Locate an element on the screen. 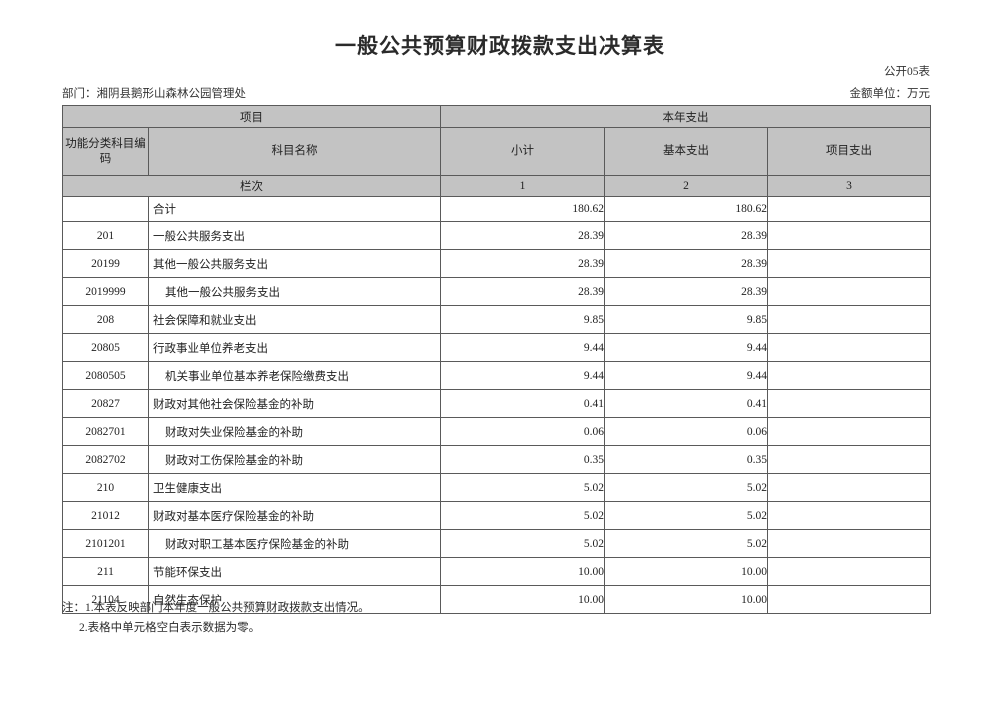 The width and height of the screenshot is (1000, 706). table-row: 2101201 财政对职工基本医疗保险基金的补助 5.02 5.02 is located at coordinates (497, 543).